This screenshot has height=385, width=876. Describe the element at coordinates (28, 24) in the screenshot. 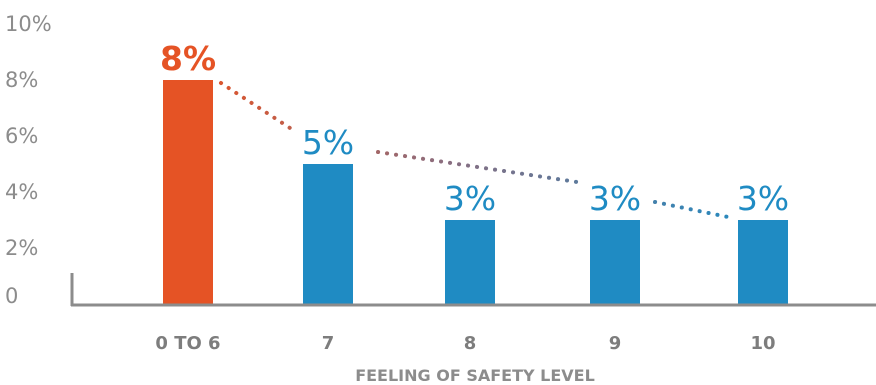

I see `y-tick-label: 10%` at that location.